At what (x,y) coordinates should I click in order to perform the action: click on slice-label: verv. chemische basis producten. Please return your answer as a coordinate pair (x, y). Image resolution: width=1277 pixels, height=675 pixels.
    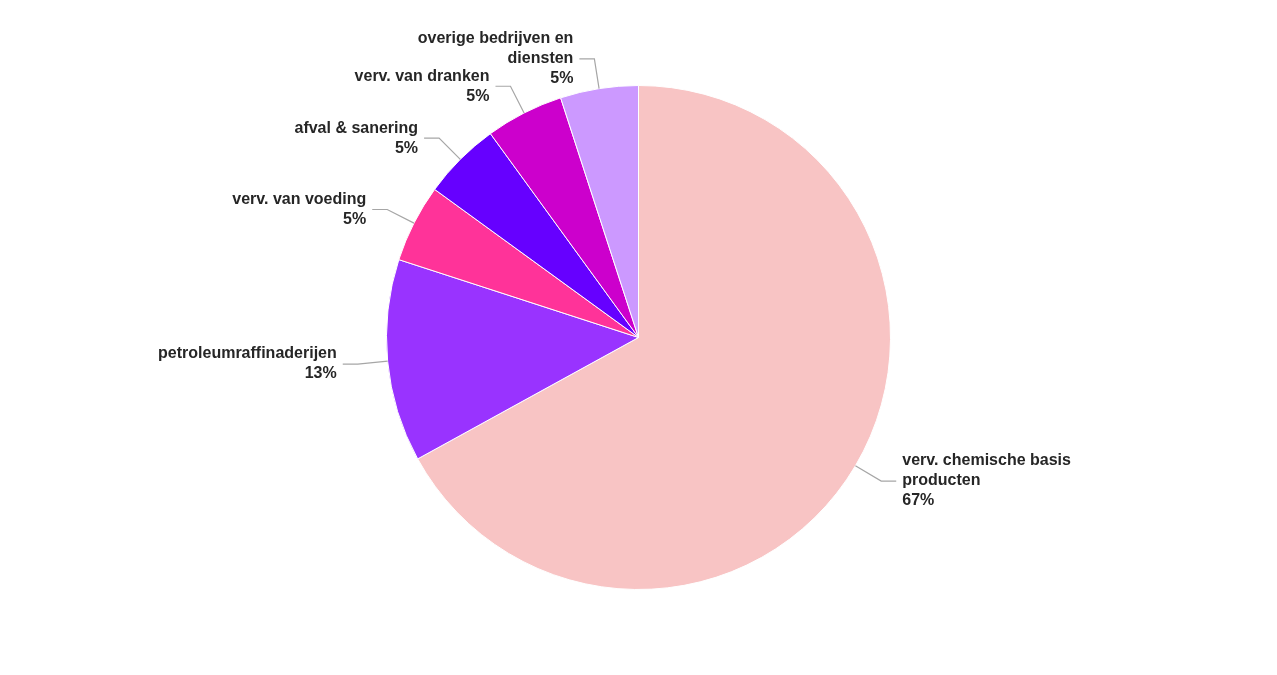
    Looking at the image, I should click on (987, 470).